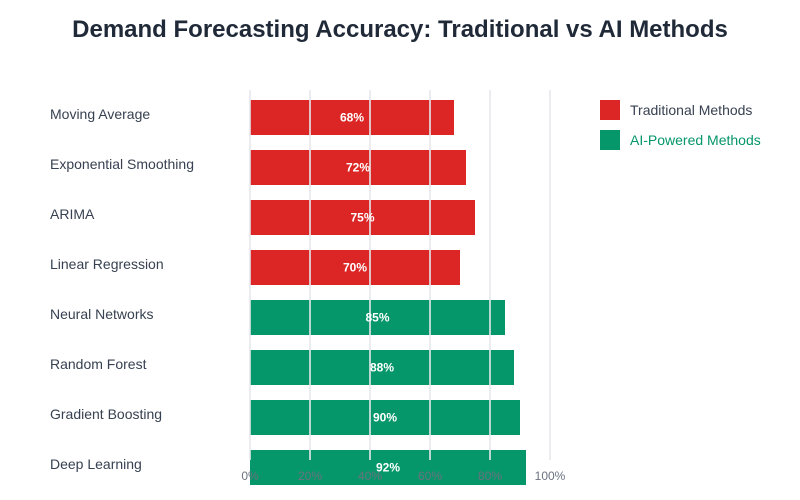 Image resolution: width=800 pixels, height=500 pixels. Describe the element at coordinates (96, 464) in the screenshot. I see `category-label: Deep Learning` at that location.